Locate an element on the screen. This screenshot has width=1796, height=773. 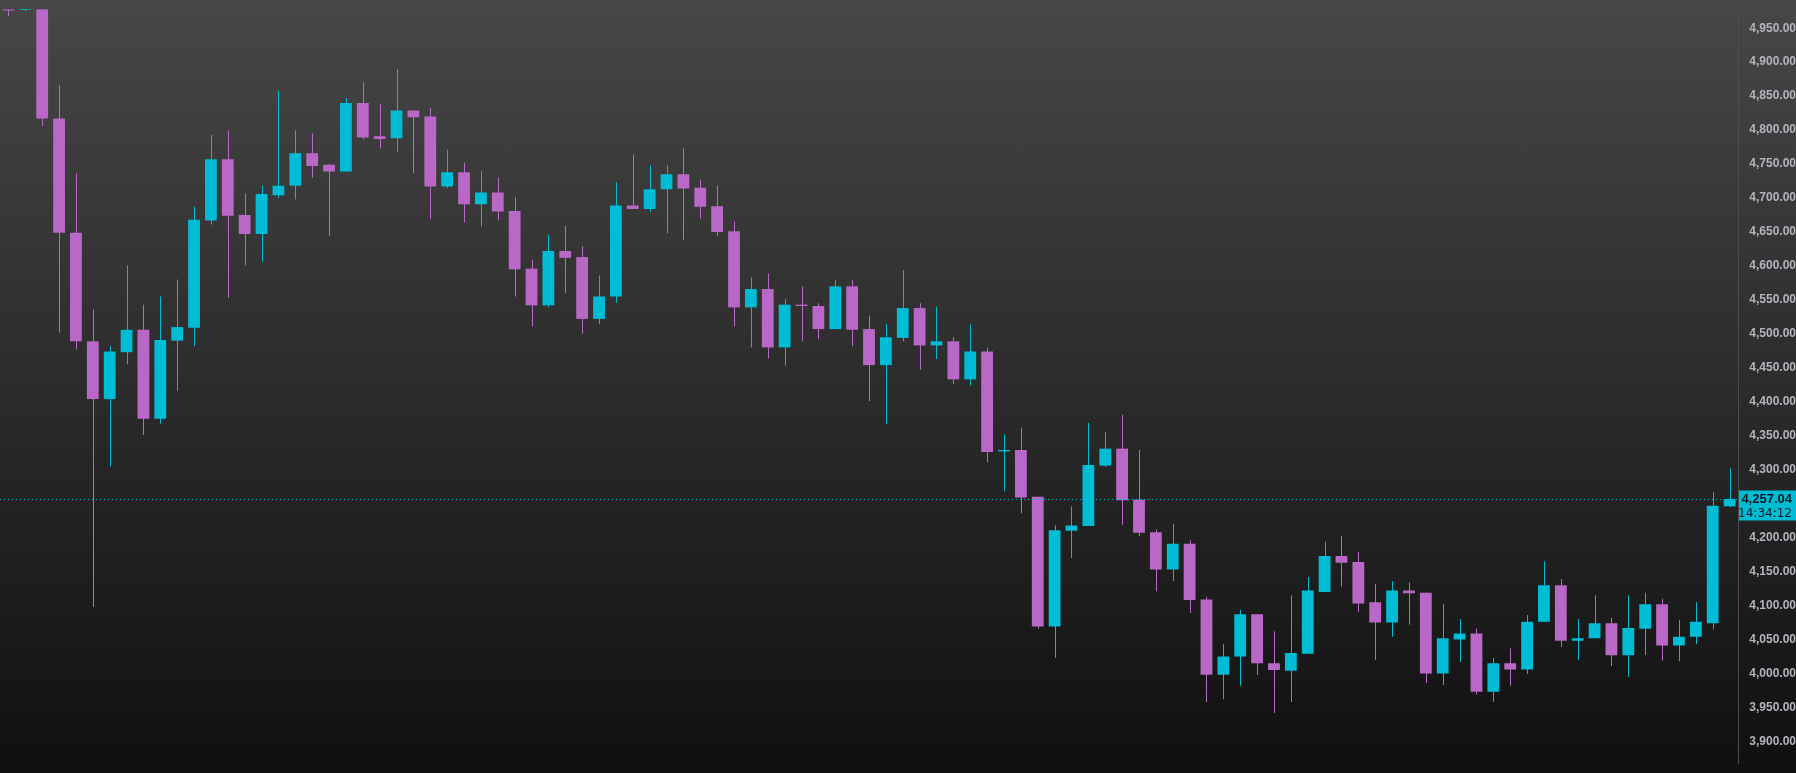
y-tick-label: 4,000.00 is located at coordinates (1772, 672).